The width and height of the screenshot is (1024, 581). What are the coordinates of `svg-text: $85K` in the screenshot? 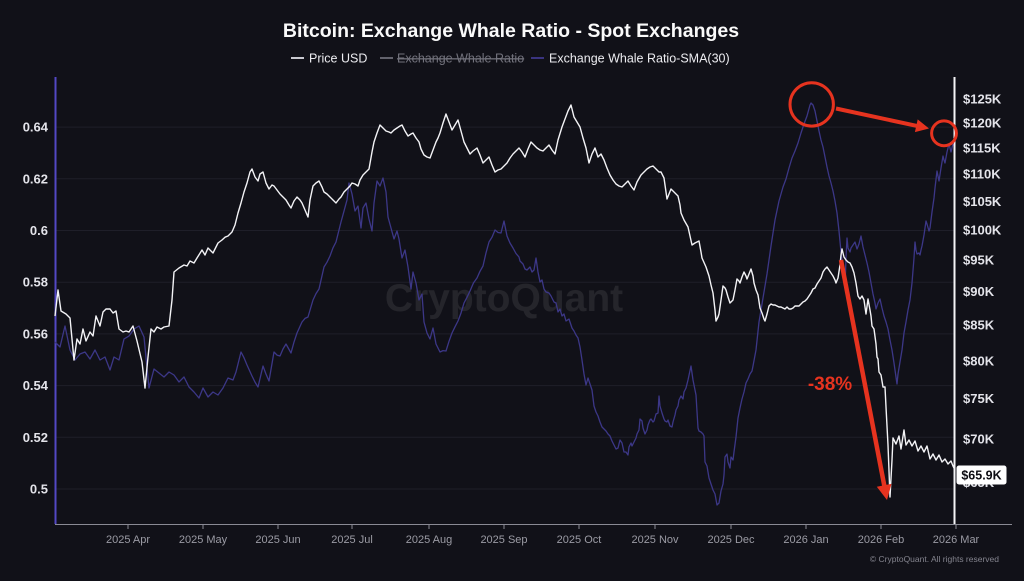 It's located at (979, 325).